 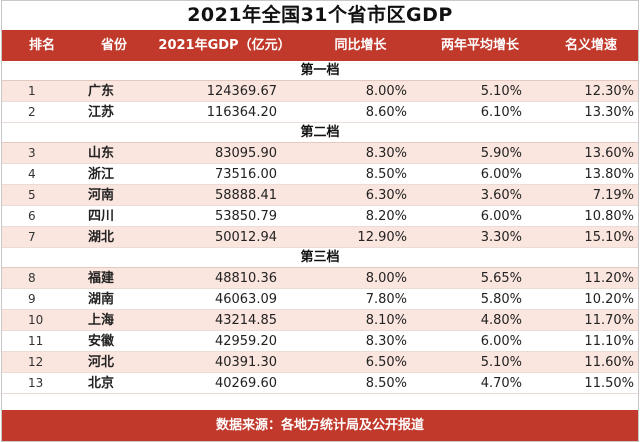 I want to click on gdp-cell: 46063.09, so click(x=245, y=299).